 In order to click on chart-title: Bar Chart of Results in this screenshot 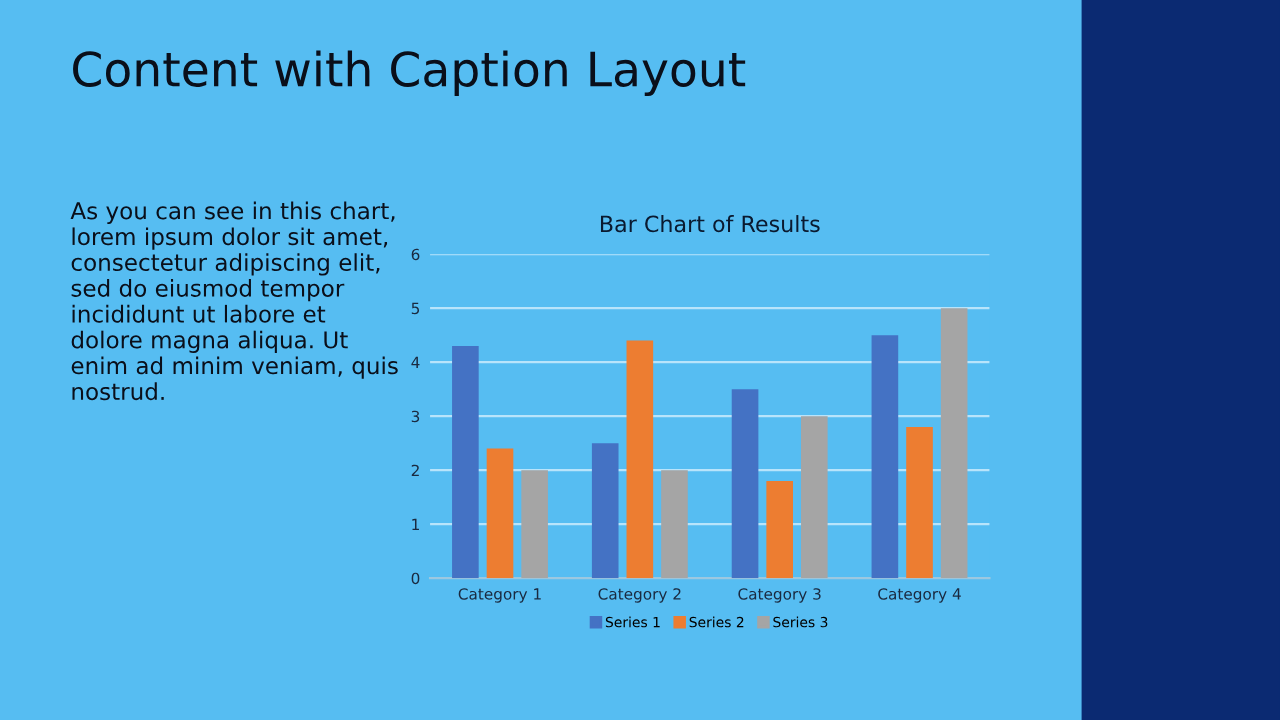, I will do `click(710, 224)`.